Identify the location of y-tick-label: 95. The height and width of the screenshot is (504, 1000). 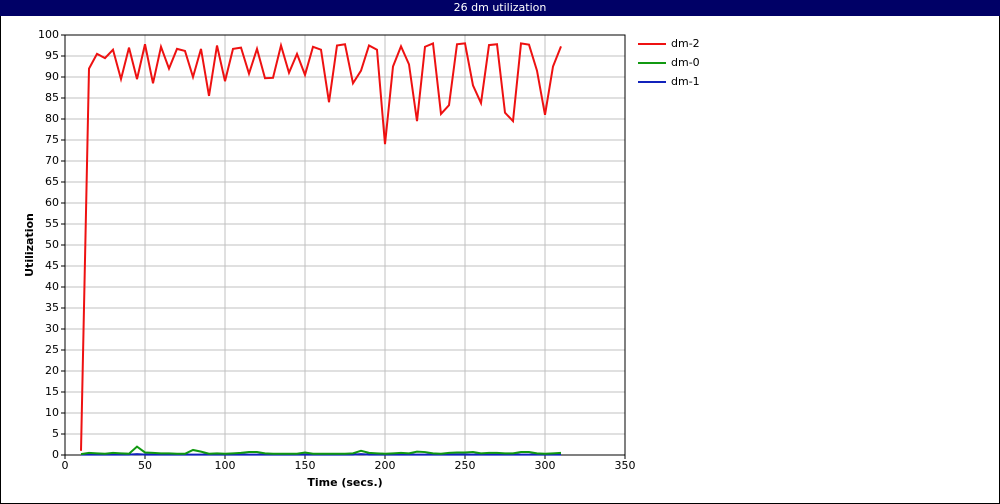
(52, 55).